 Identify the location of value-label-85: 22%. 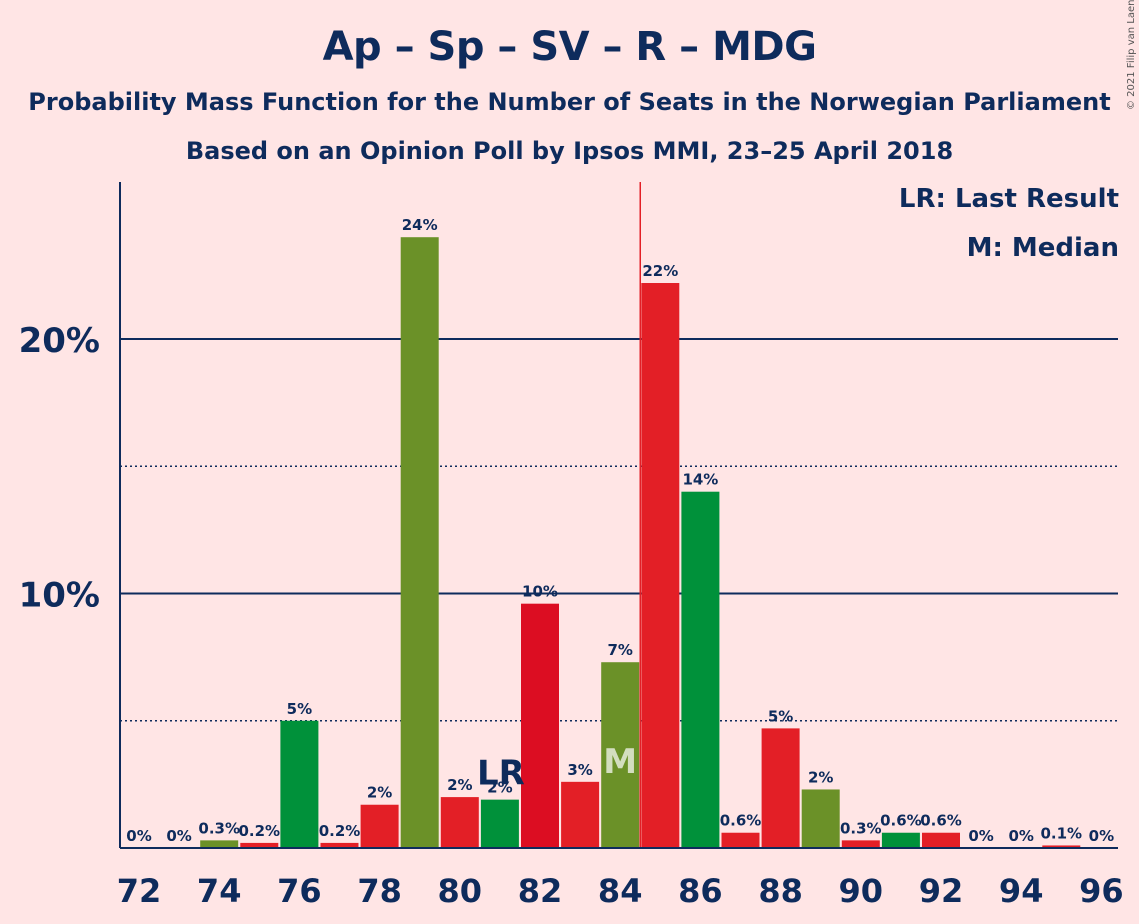
(660, 271).